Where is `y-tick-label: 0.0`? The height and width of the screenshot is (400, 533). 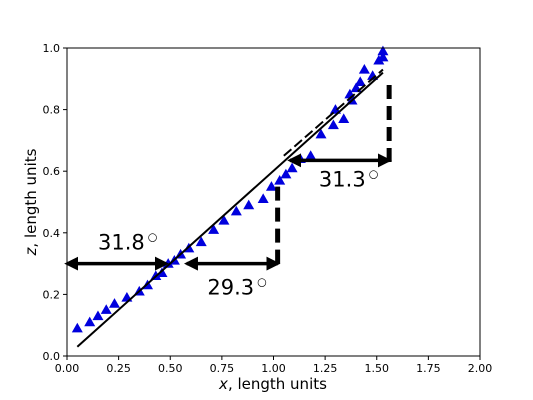 y-tick-label: 0.0 is located at coordinates (52, 356).